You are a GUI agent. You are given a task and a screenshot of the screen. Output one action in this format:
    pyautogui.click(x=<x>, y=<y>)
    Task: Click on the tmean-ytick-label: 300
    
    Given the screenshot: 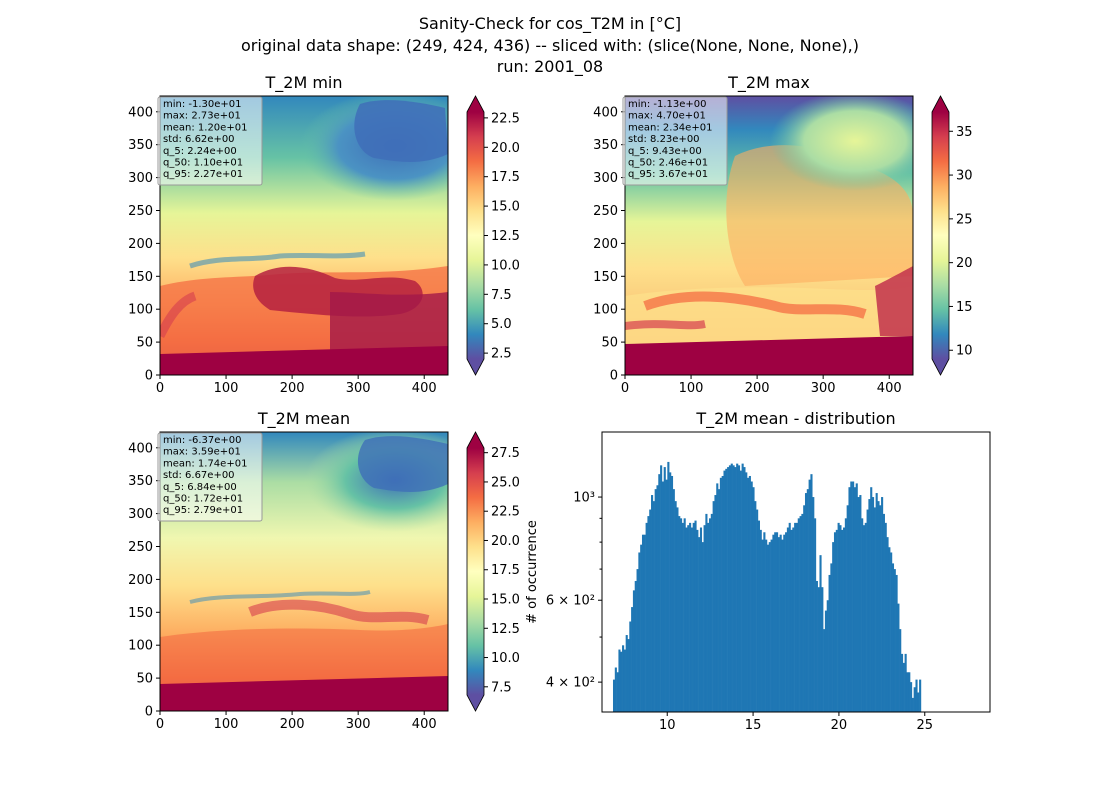 What is the action you would take?
    pyautogui.click(x=140, y=514)
    